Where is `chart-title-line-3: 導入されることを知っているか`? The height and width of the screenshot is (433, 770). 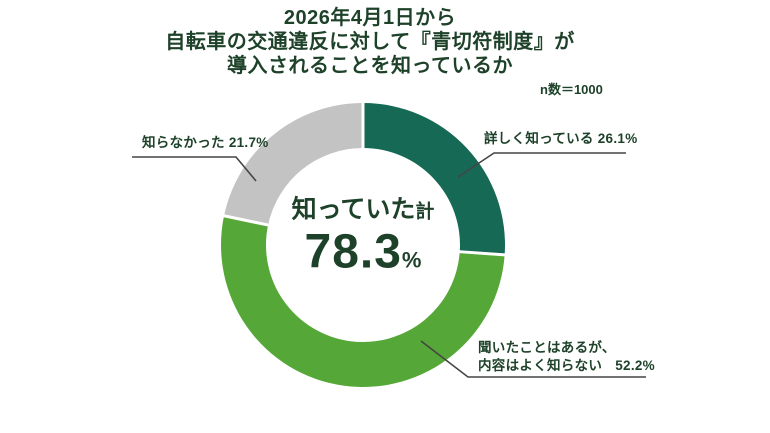 chart-title-line-3: 導入されることを知っているか is located at coordinates (370, 66).